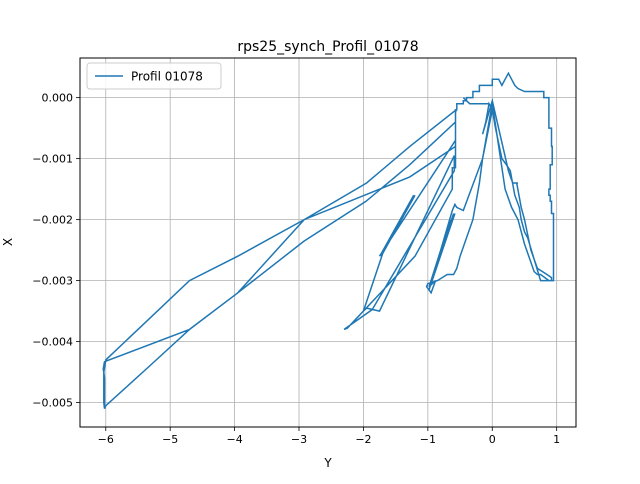 The width and height of the screenshot is (640, 484). What do you see at coordinates (327, 463) in the screenshot?
I see `x-axis-label: Y` at bounding box center [327, 463].